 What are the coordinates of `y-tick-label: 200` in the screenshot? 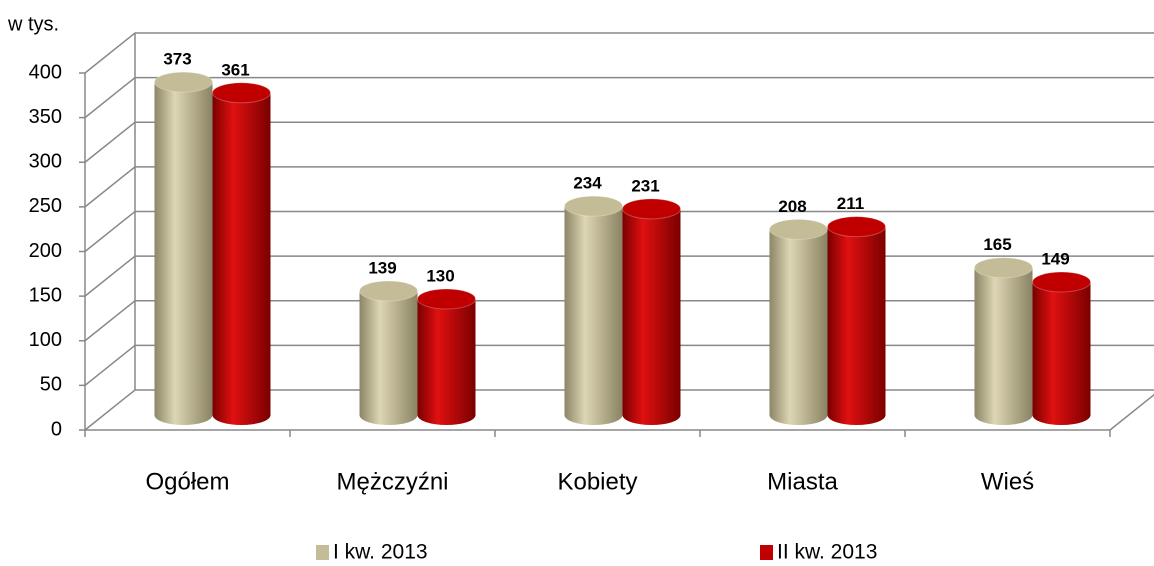 It's located at (45, 251).